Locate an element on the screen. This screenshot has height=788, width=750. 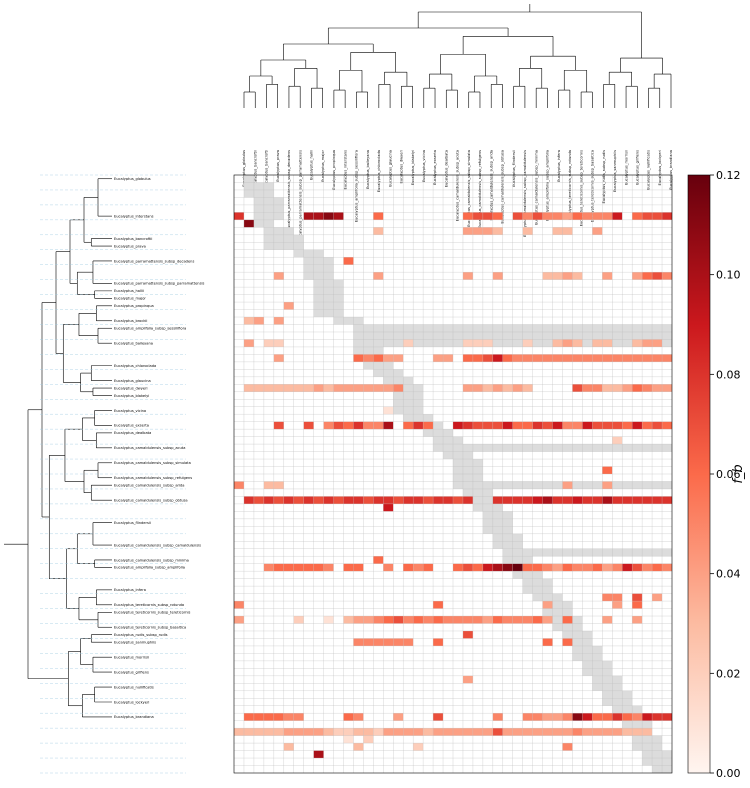
row-label: Eucalyptus_infera is located at coordinates (130, 590).